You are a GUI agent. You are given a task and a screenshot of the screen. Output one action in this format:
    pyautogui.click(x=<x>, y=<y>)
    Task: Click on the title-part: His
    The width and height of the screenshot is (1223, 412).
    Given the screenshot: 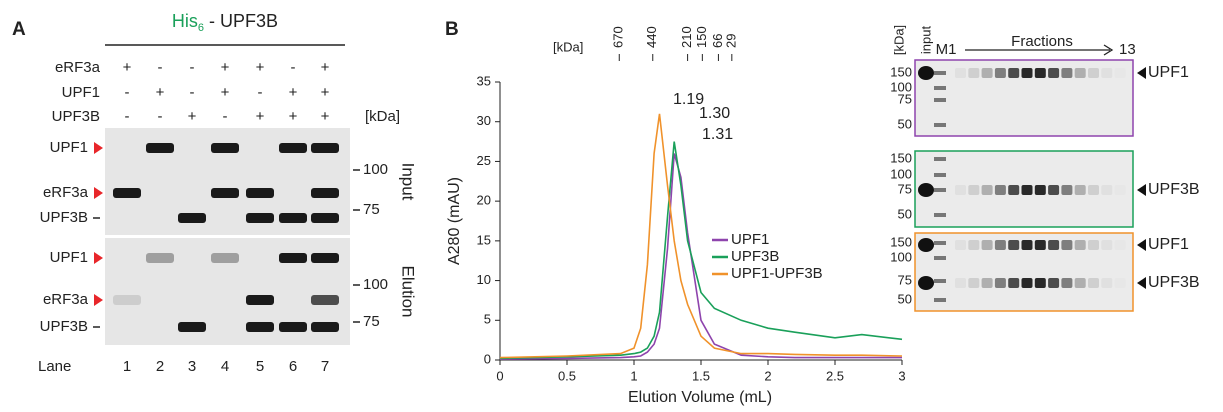 What is the action you would take?
    pyautogui.click(x=185, y=21)
    